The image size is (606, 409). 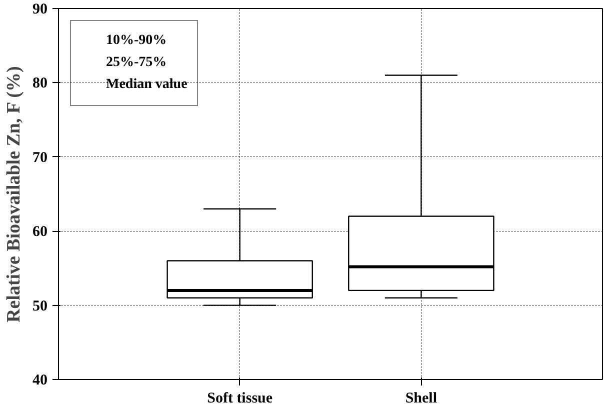 What do you see at coordinates (40, 158) in the screenshot?
I see `y-tick-label: 70` at bounding box center [40, 158].